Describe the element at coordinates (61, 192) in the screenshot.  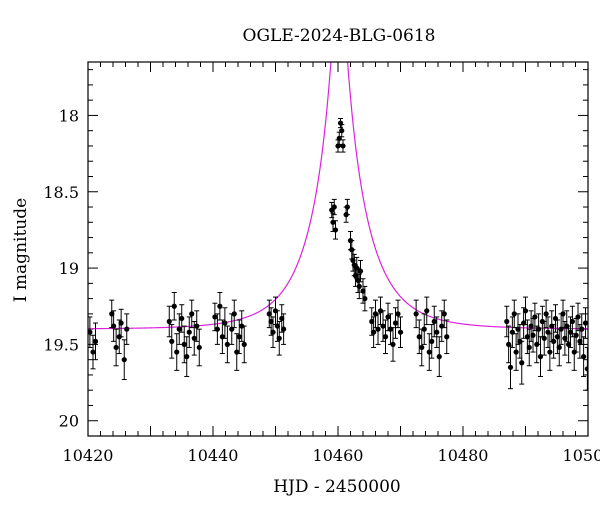
I see `y-tick-label: 18.5` at that location.